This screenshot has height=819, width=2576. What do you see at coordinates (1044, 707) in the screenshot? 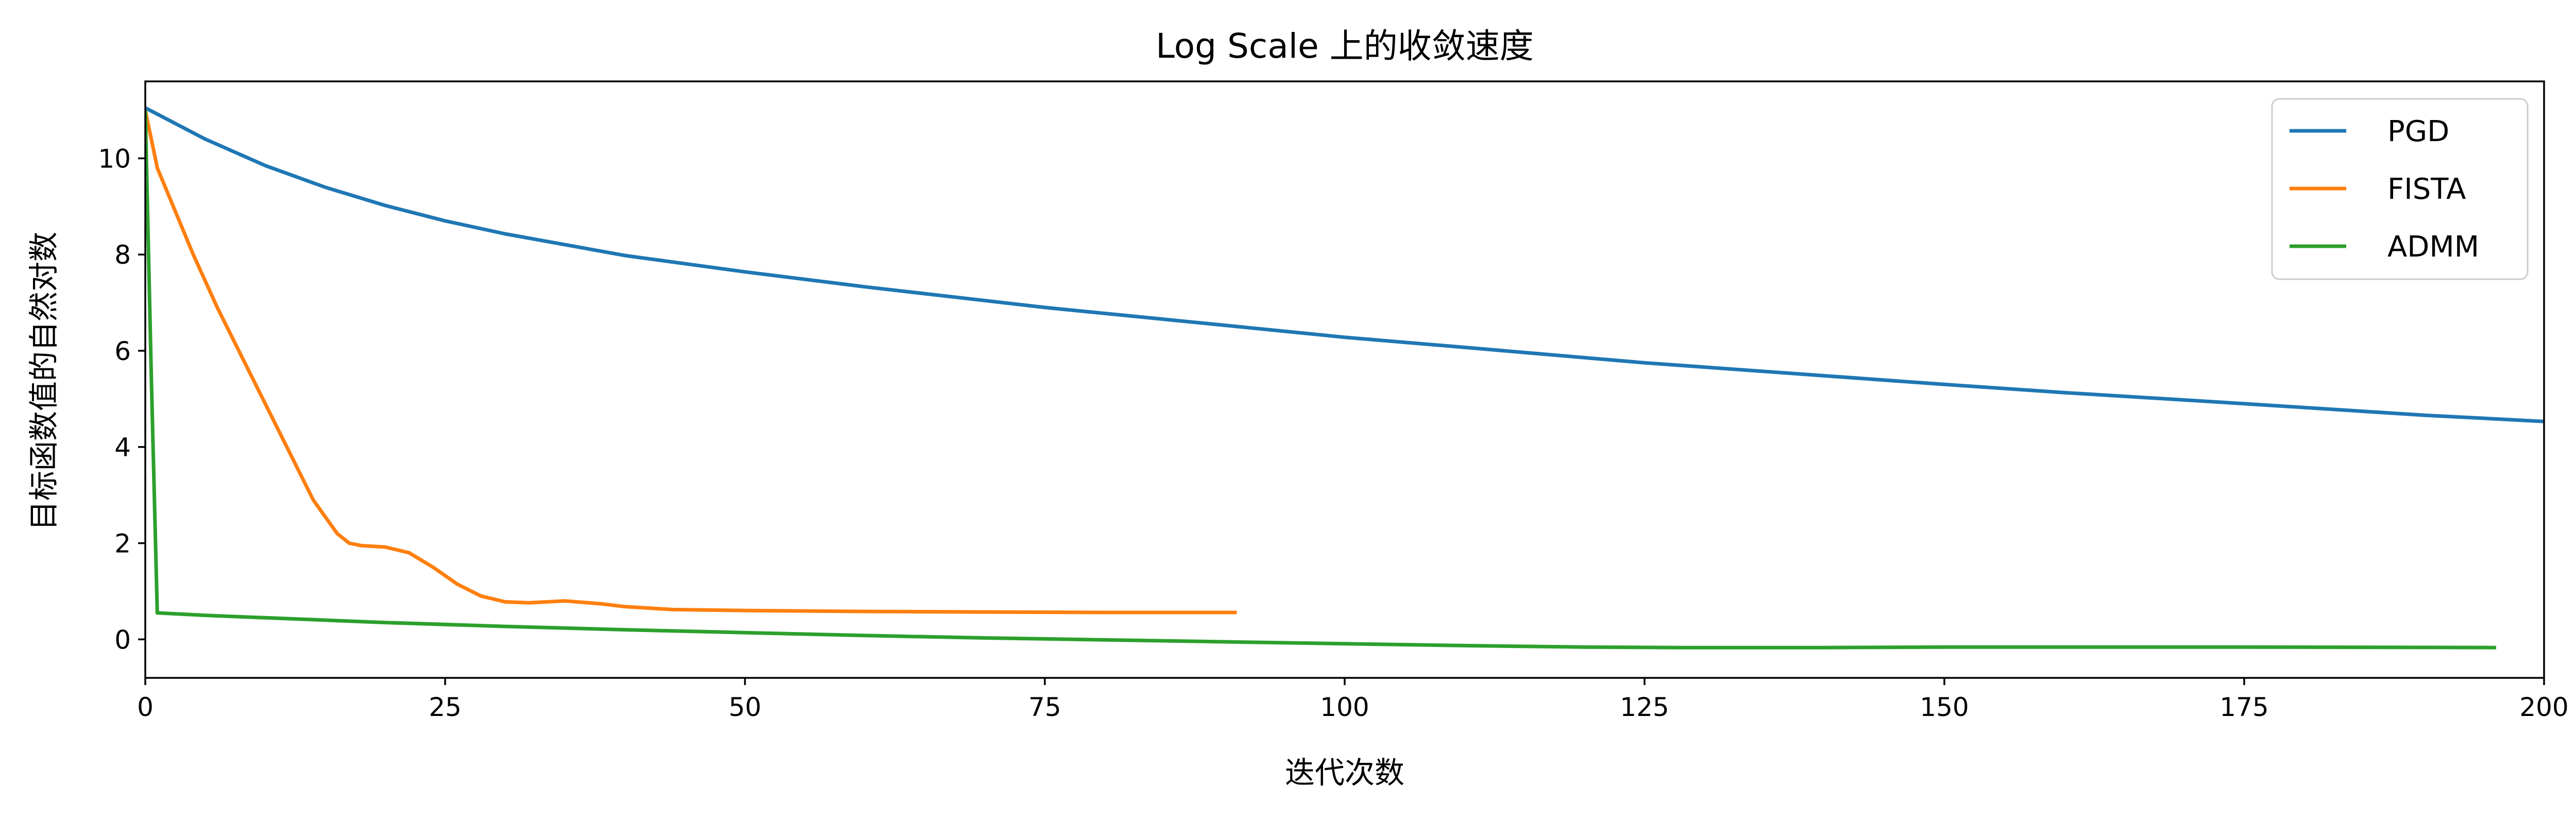
I see `x-tick-label: 75` at bounding box center [1044, 707].